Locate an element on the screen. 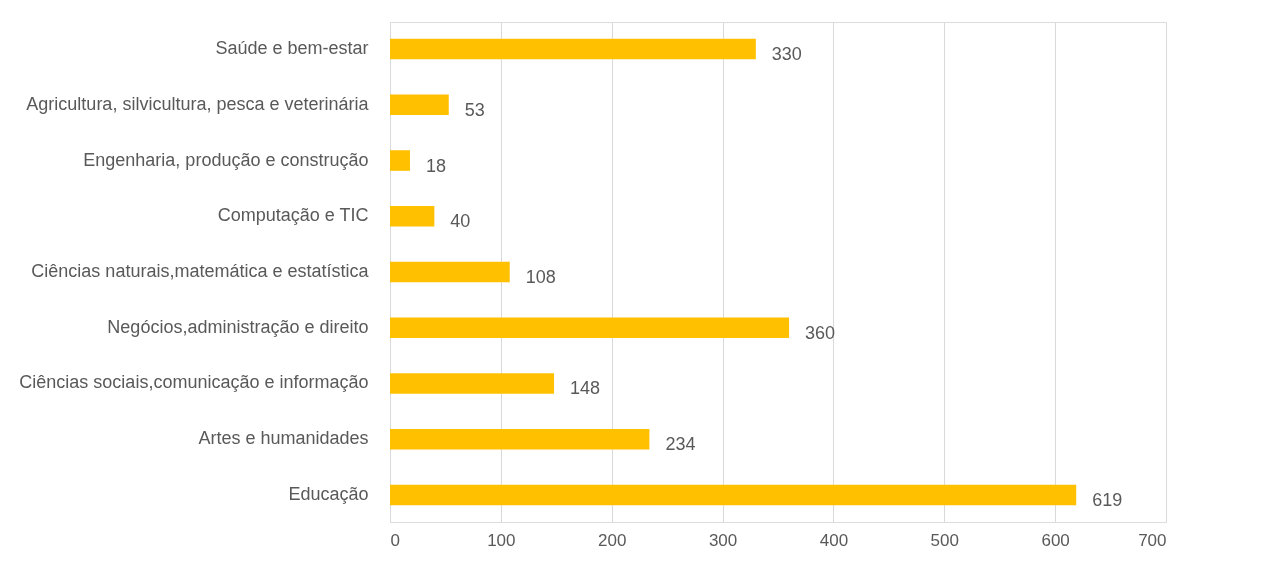  data-label: 40 is located at coordinates (460, 221).